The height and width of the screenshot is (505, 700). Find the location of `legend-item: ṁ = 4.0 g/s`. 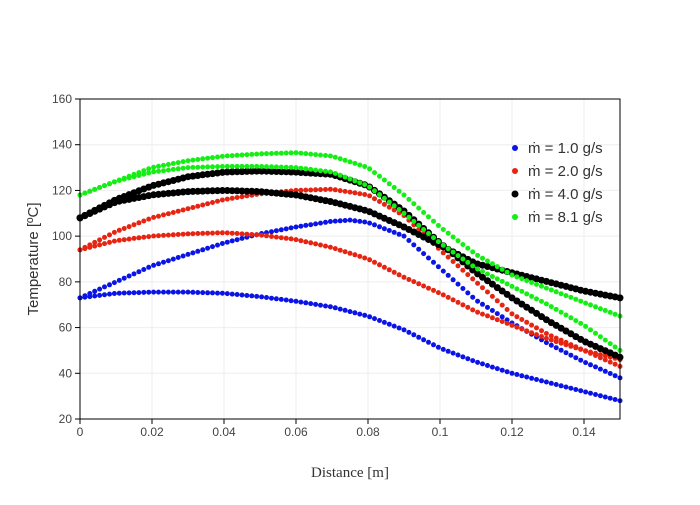

legend-item: ṁ = 4.0 g/s is located at coordinates (557, 194).